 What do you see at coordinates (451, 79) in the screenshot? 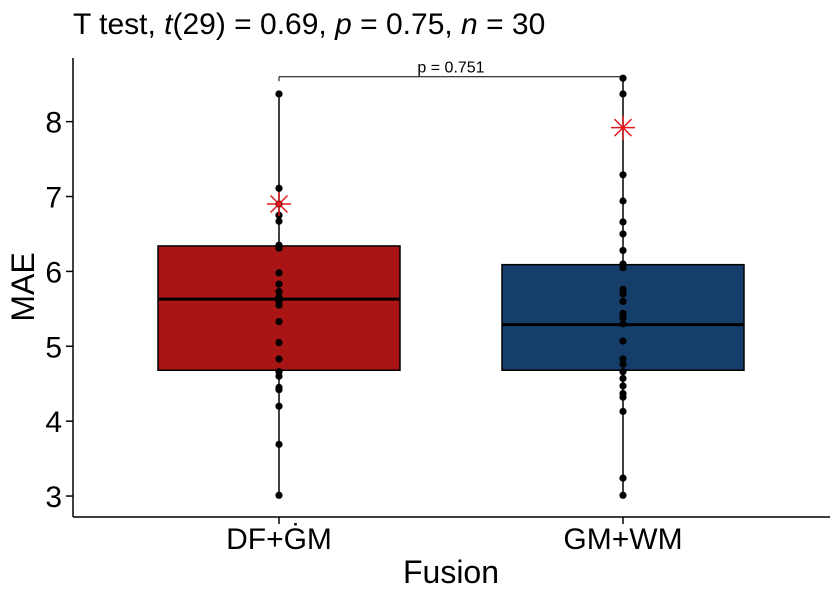
I see `comparison-bracket` at bounding box center [451, 79].